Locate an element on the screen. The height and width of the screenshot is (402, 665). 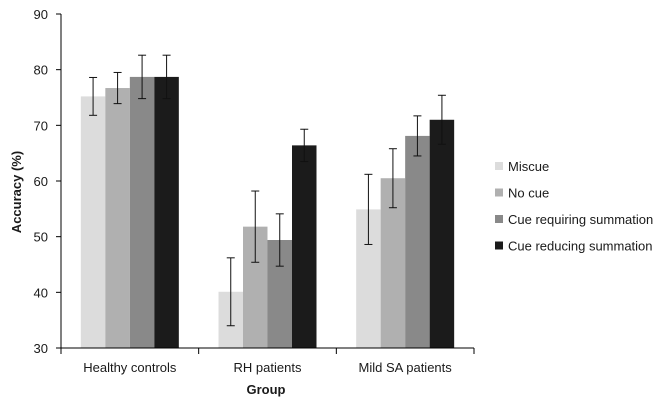
x-tick-label: Healthy controls is located at coordinates (130, 367).